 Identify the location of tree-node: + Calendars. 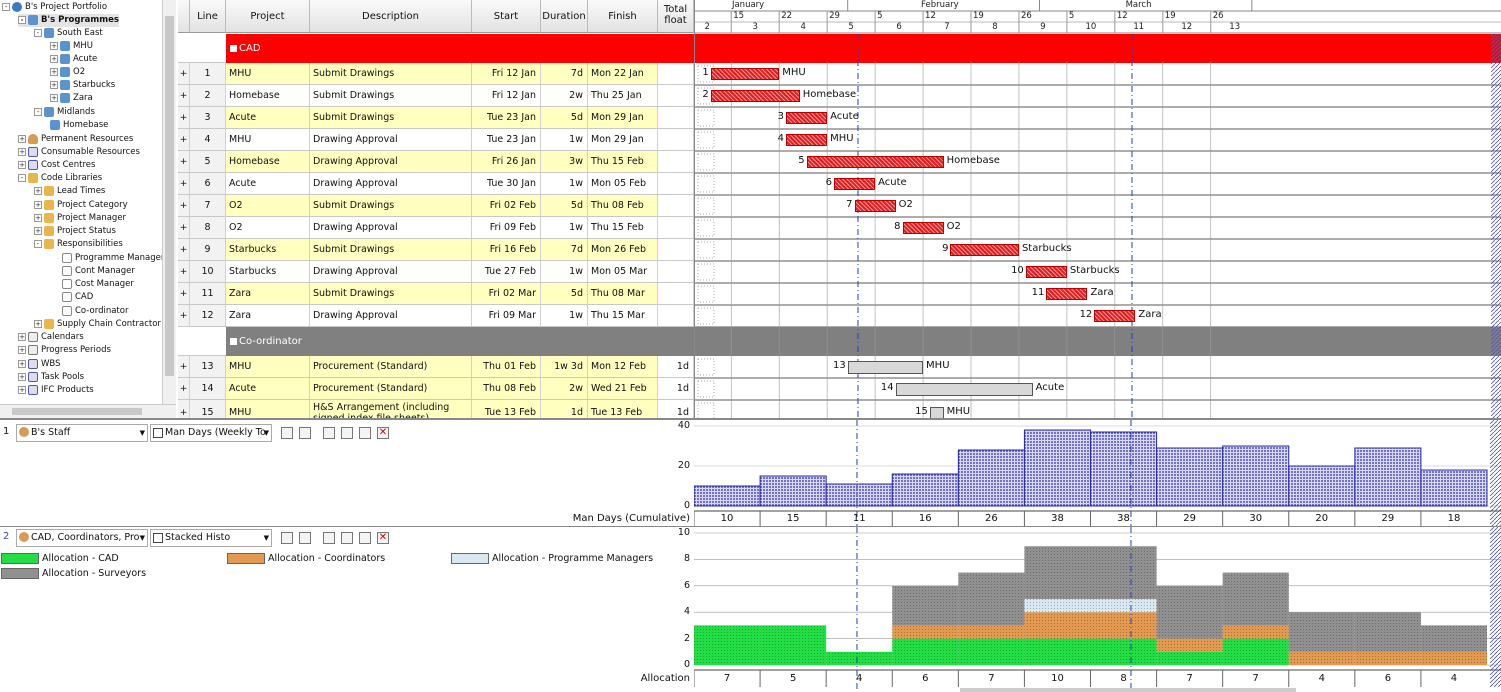
(51, 337).